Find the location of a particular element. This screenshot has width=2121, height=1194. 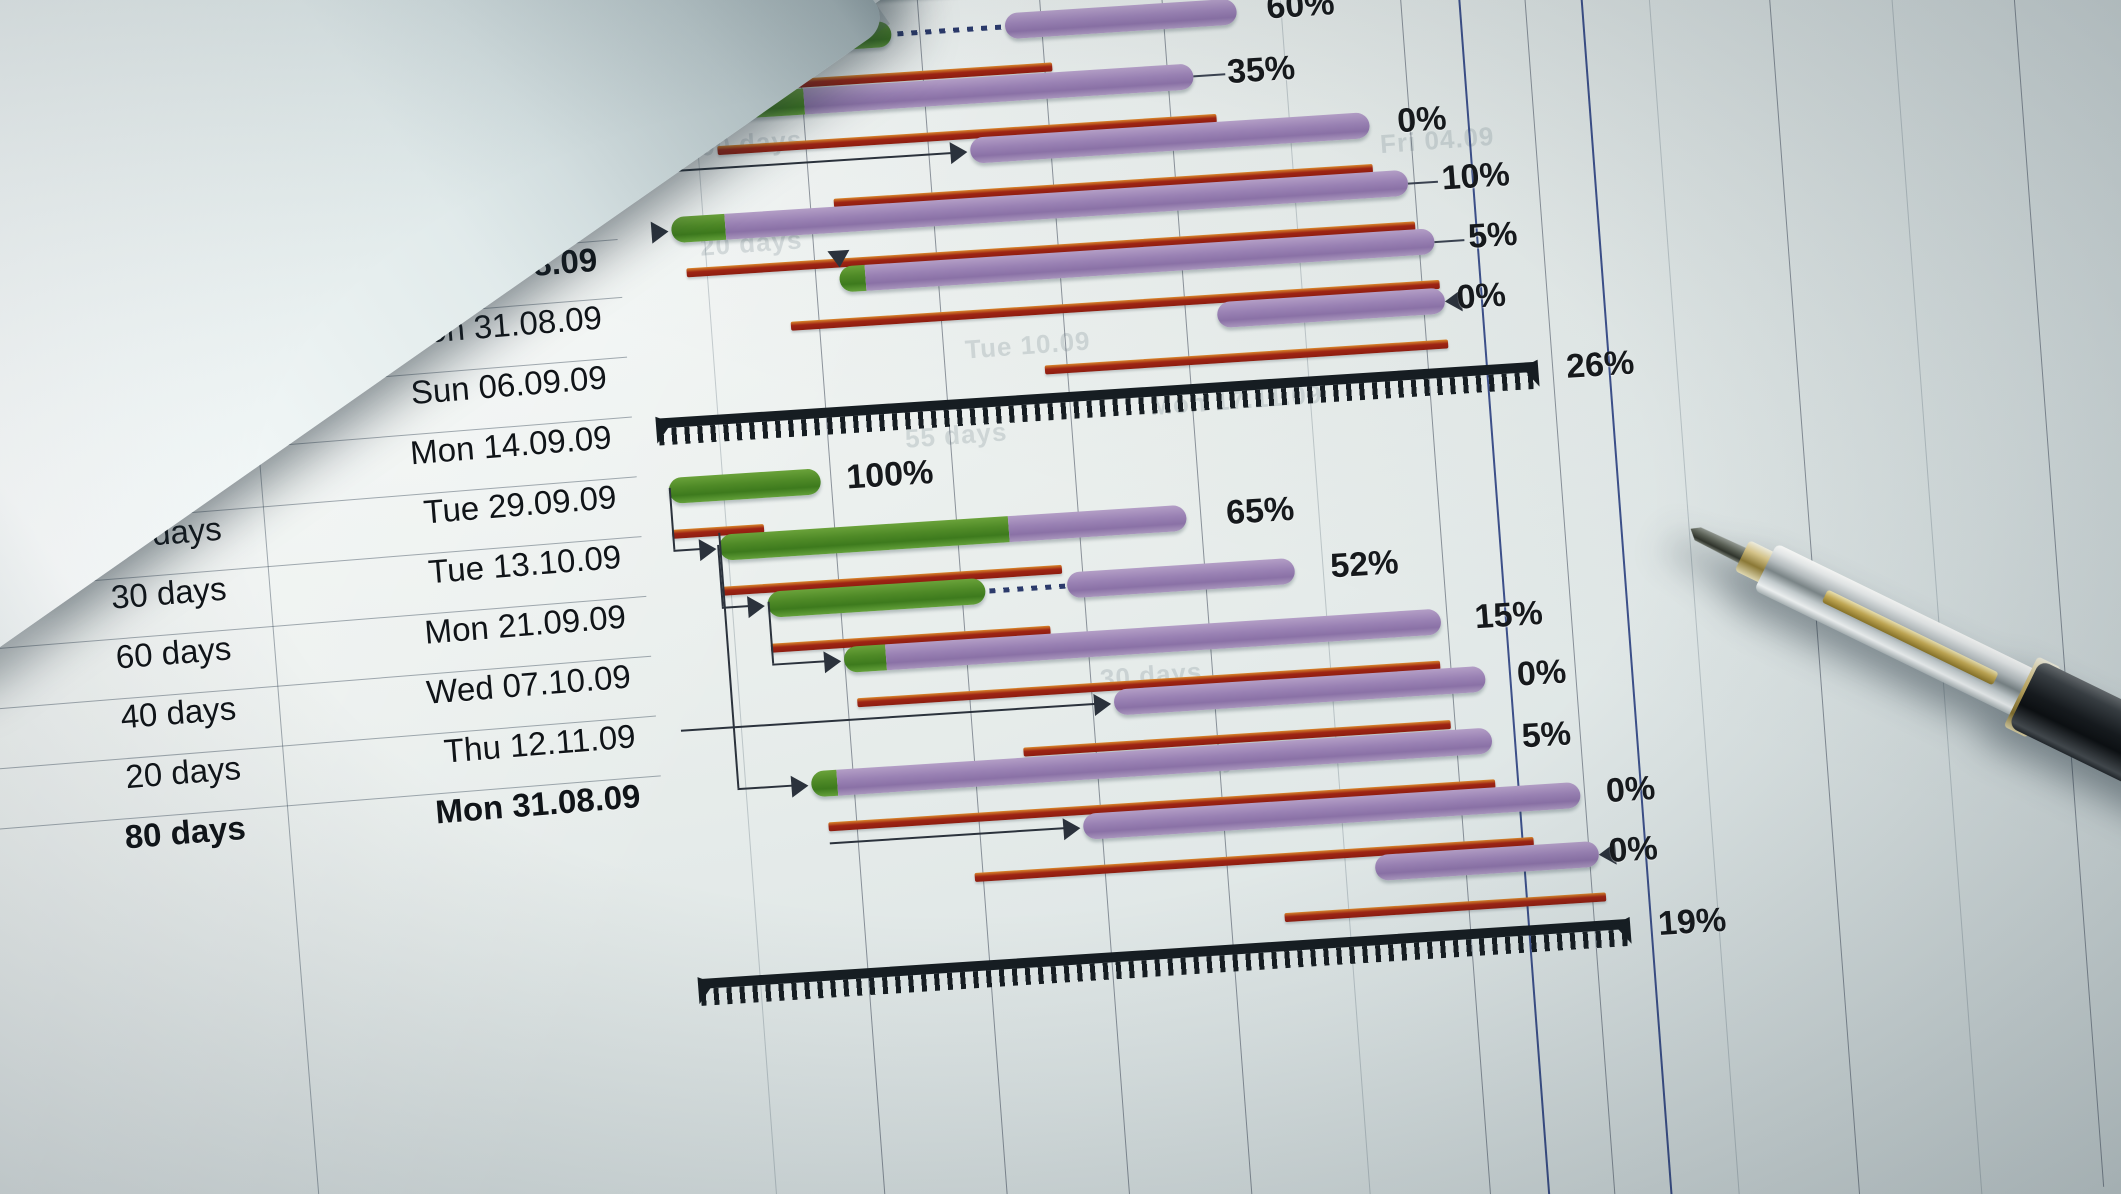

task-bar is located at coordinates (744, 486).